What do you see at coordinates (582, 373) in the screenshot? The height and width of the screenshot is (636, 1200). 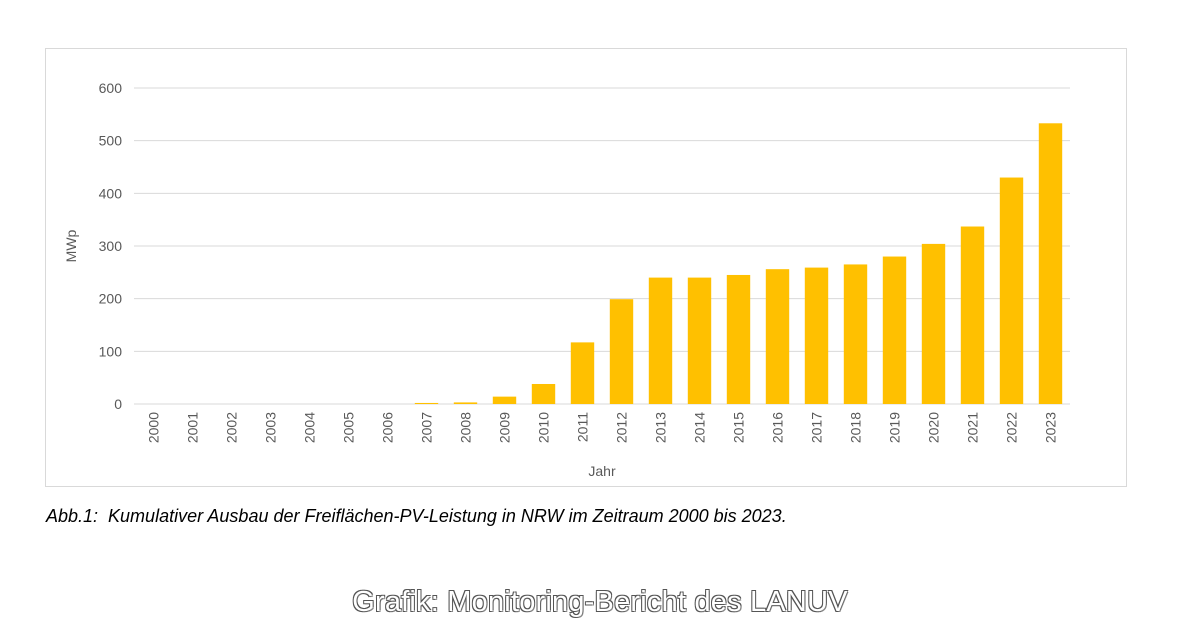 I see `bar-2011` at bounding box center [582, 373].